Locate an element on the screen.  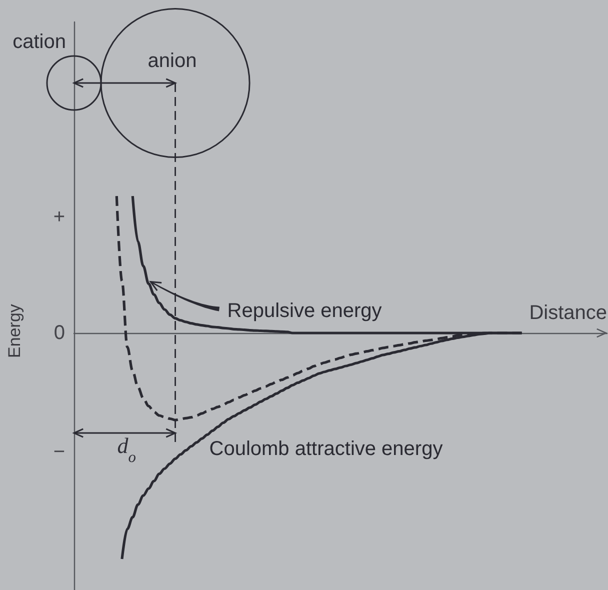
y-axis-title: Energy is located at coordinates (14, 331).